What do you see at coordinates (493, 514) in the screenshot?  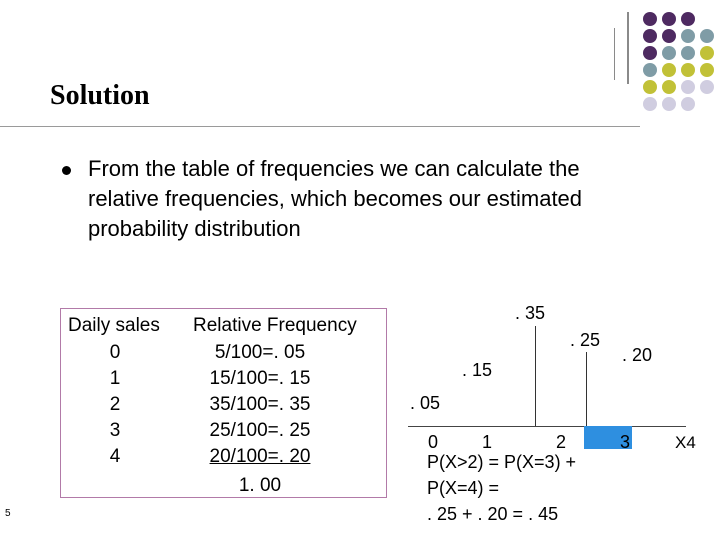 I see `result-line: . 25 + . 20 = . 45` at bounding box center [493, 514].